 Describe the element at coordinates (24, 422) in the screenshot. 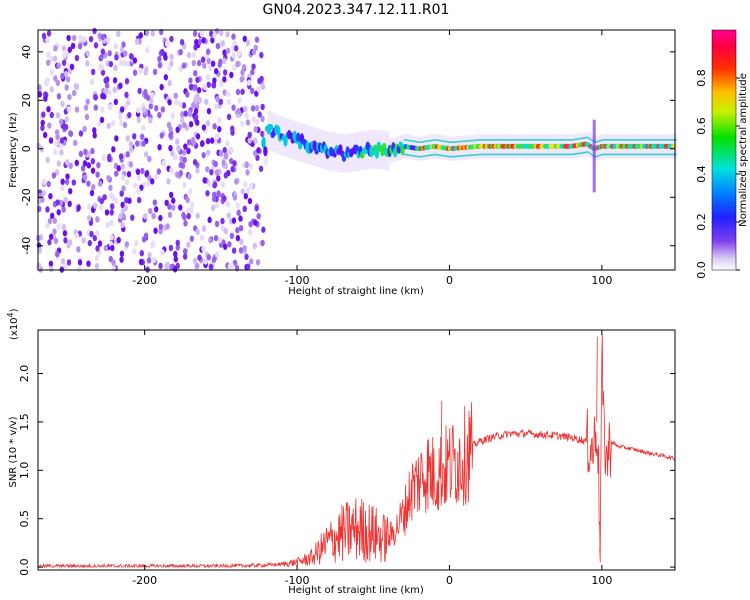

I see `snr-ytick-label: 1.5` at that location.